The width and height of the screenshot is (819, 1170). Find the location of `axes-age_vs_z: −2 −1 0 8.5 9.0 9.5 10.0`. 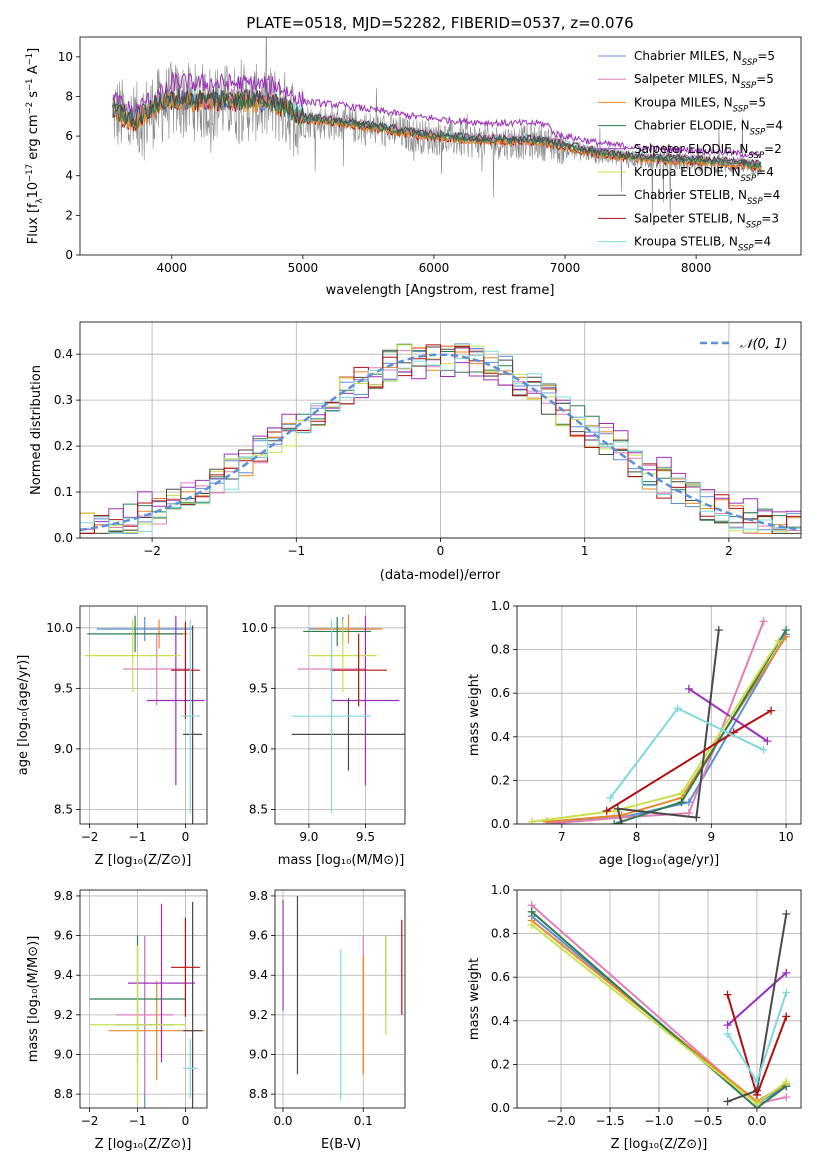

axes-age_vs_z: −2 −1 0 8.5 9.0 9.5 10.0 is located at coordinates (127, 724).